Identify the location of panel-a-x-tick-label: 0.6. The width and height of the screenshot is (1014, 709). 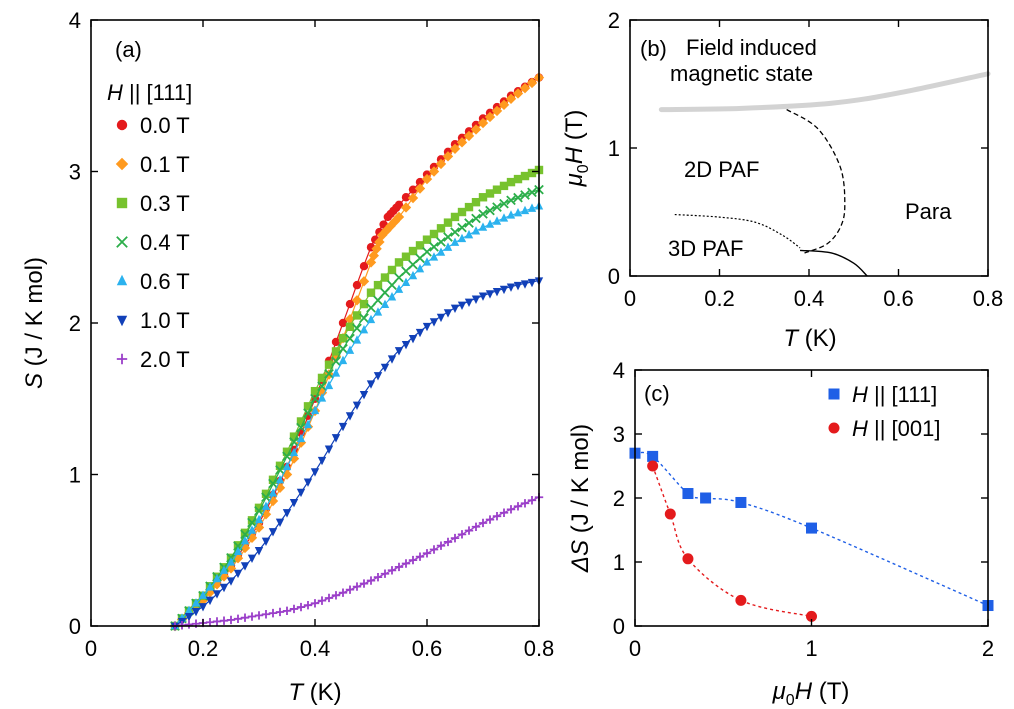
(427, 648).